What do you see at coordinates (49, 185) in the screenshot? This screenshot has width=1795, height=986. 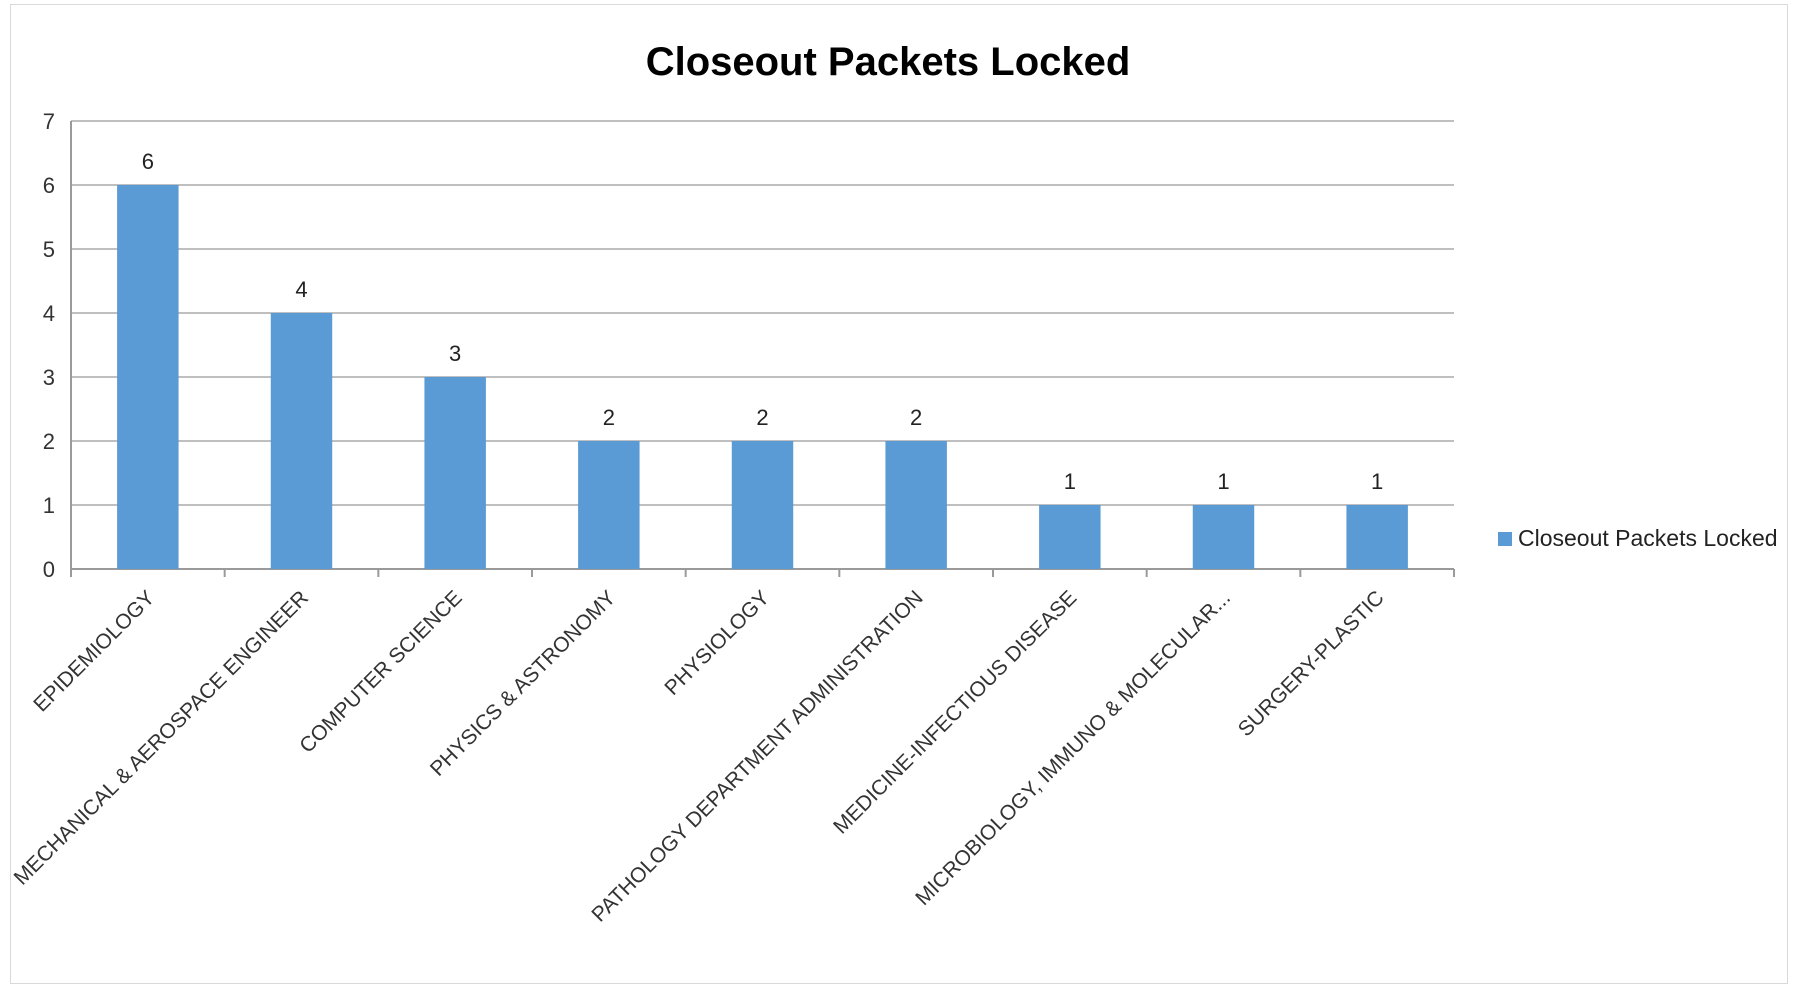 I see `y-tick-label: 6` at bounding box center [49, 185].